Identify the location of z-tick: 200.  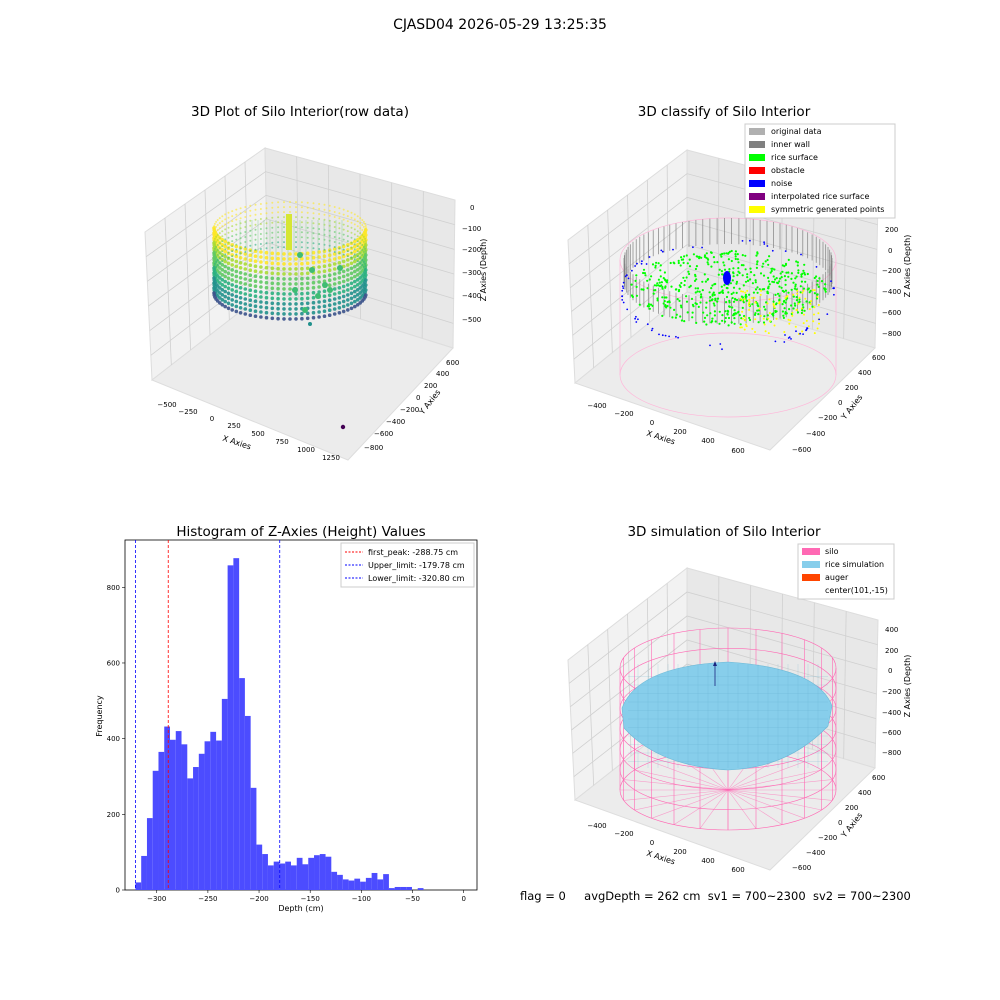
(891, 230).